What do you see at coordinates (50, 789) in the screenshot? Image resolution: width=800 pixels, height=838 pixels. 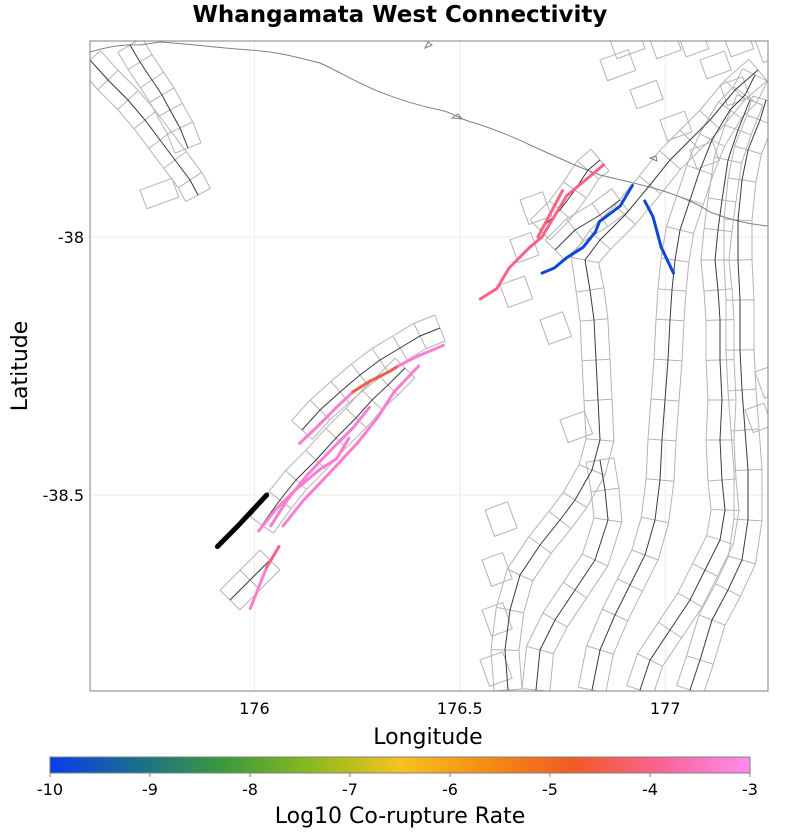 I see `colorbar-tick-label: -10` at bounding box center [50, 789].